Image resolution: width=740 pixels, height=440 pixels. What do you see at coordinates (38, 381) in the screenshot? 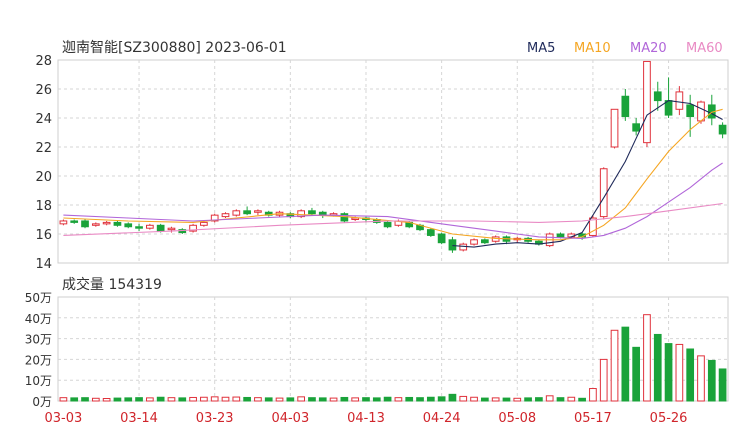
I see `volume-tick-label: 10万` at bounding box center [38, 381].